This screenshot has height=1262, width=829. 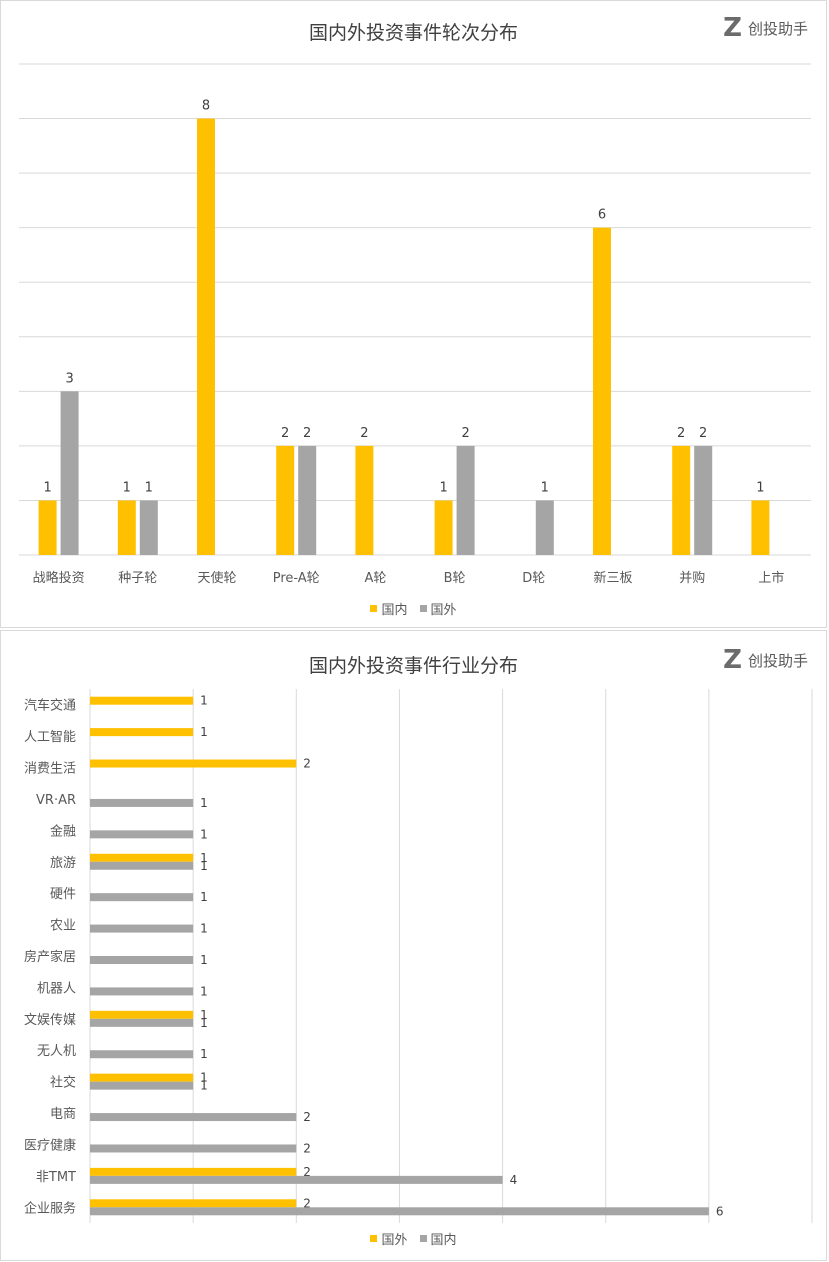 I want to click on y-tick-label: 电商, so click(x=63, y=1114).